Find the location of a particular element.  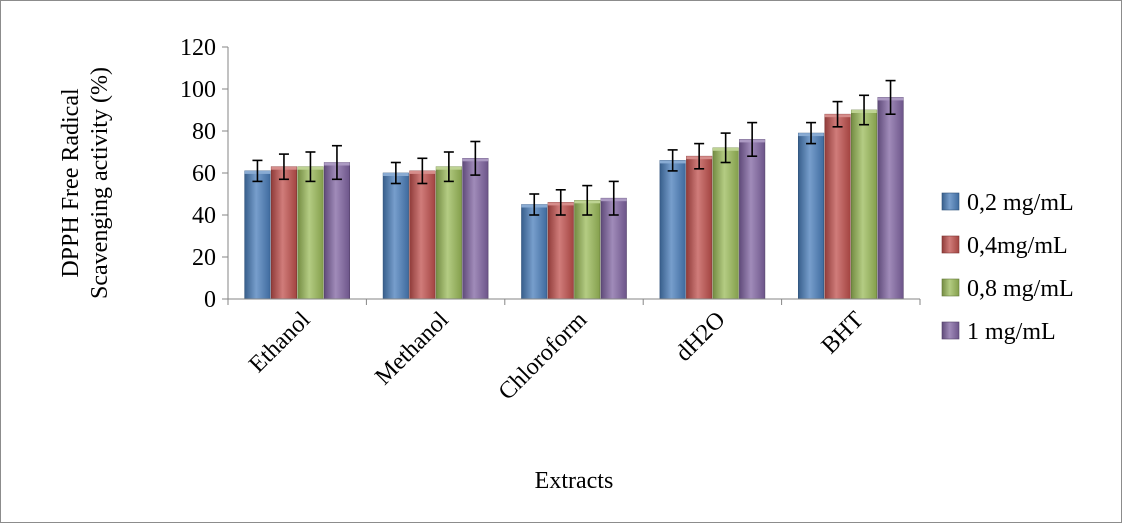

y-axis-title-line: DPPH Free Radical is located at coordinates (71, 183).